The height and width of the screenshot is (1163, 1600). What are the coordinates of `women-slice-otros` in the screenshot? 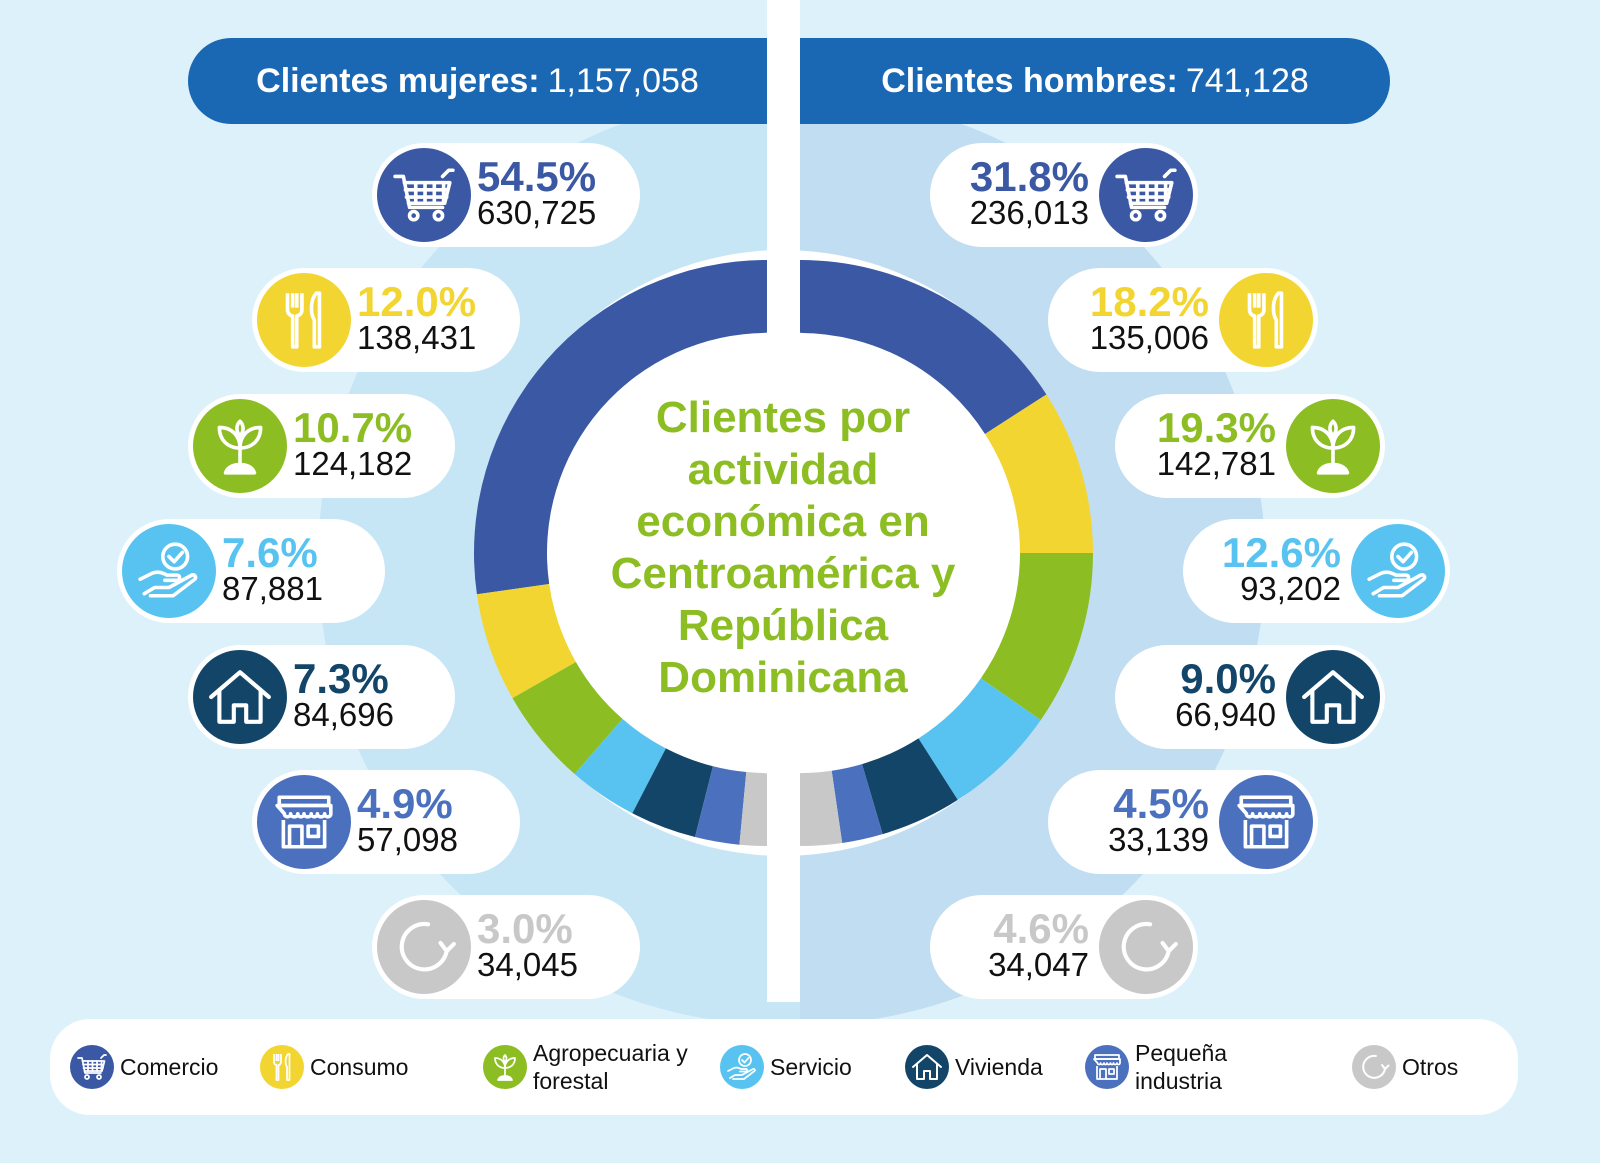 It's located at (753, 809).